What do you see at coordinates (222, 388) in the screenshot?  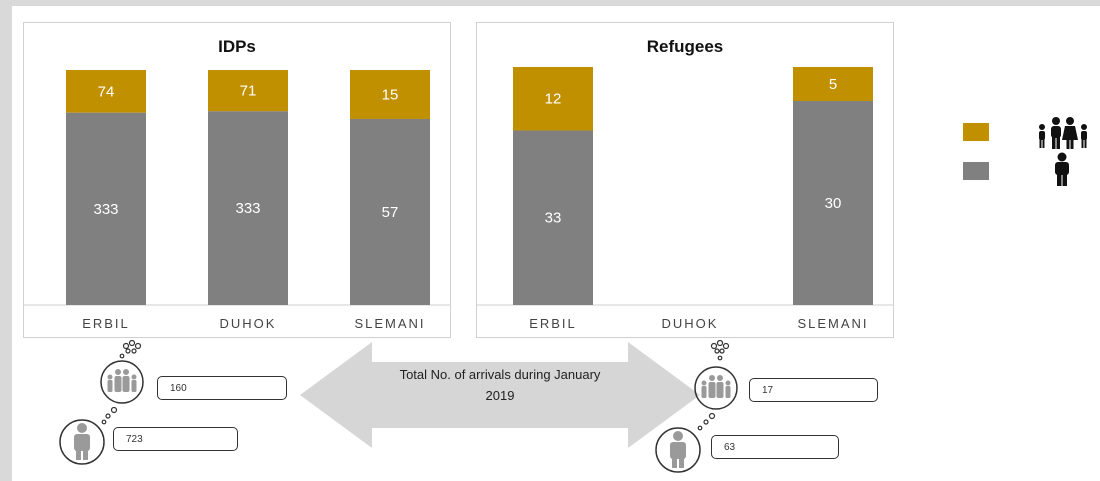 I see `idps-families-count-box: 160` at bounding box center [222, 388].